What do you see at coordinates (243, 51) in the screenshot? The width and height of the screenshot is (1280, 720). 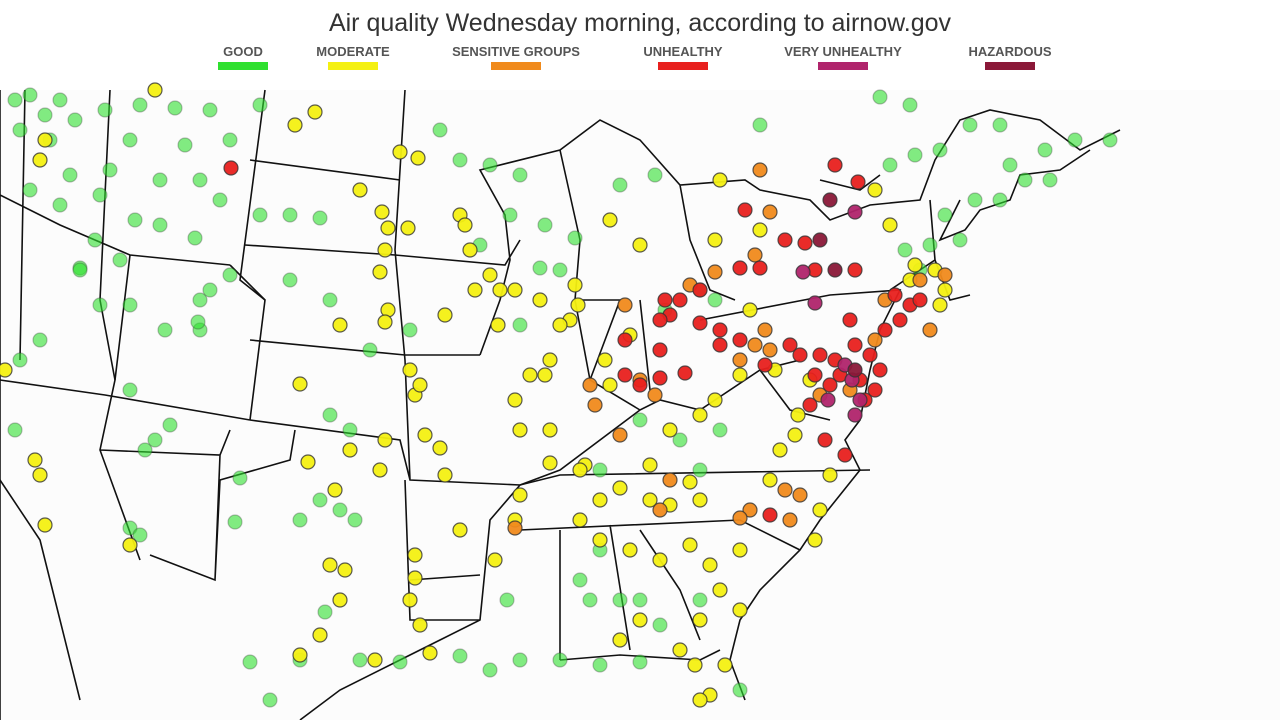 I see `legend-label: GOOD` at bounding box center [243, 51].